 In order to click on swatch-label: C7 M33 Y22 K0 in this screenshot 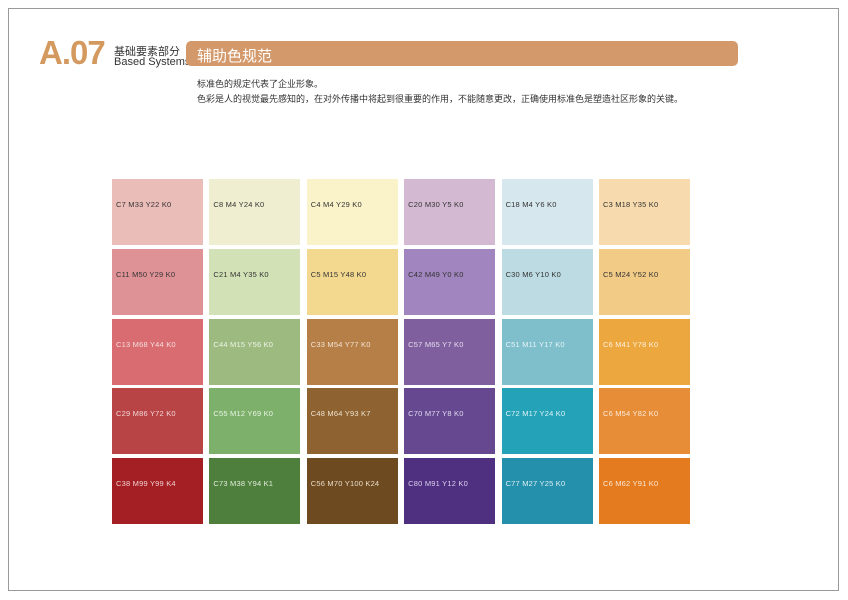, I will do `click(144, 204)`.